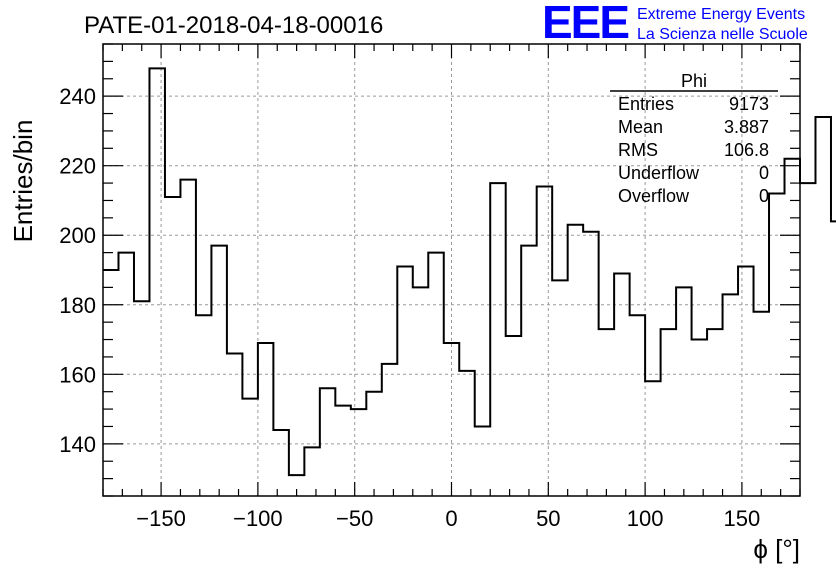 Image resolution: width=836 pixels, height=572 pixels. Describe the element at coordinates (746, 127) in the screenshot. I see `stats-value: 3.887` at that location.